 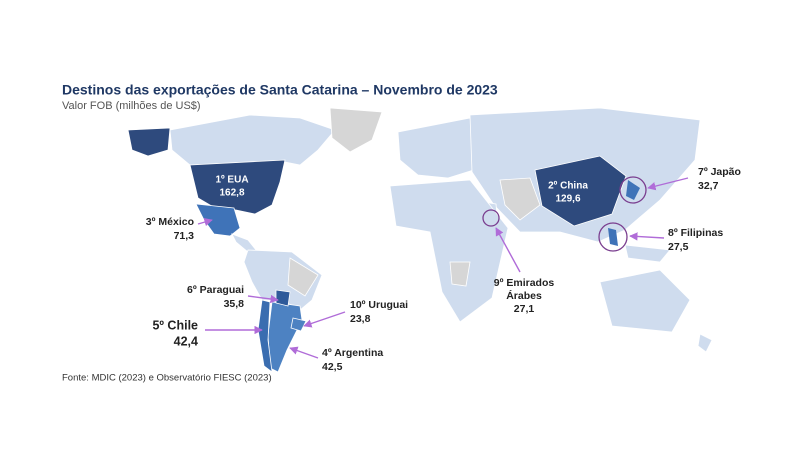 What do you see at coordinates (678, 247) in the screenshot?
I see `destination-value: 27,5` at bounding box center [678, 247].